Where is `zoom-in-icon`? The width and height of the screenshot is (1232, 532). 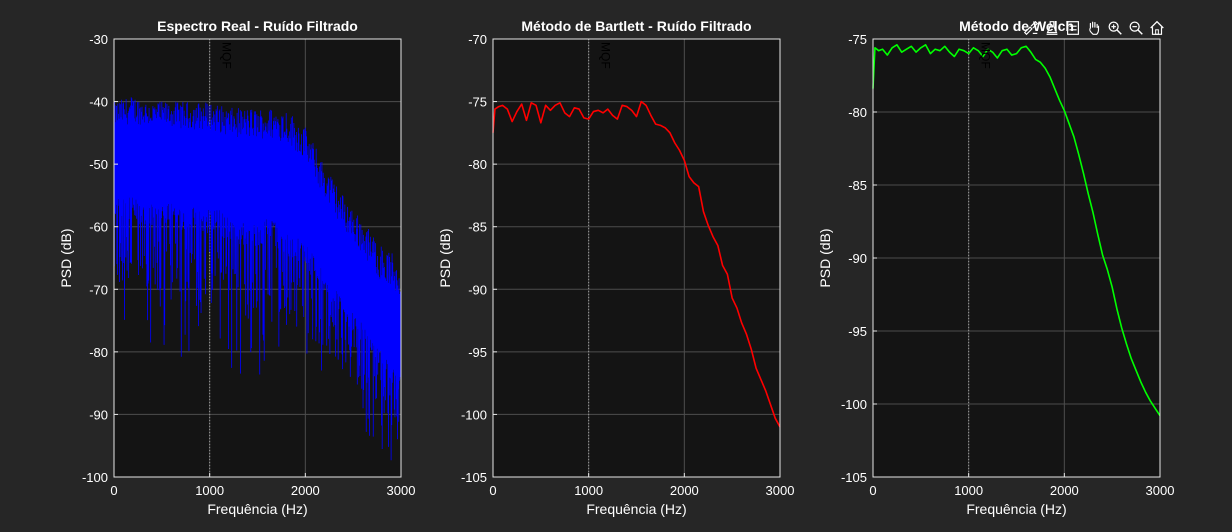 zoom-in-icon is located at coordinates (1115, 28).